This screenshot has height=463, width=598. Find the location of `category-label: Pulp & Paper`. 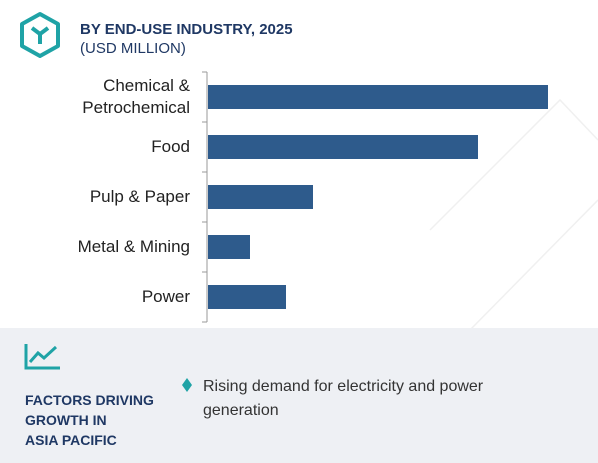

category-label: Pulp & Paper is located at coordinates (139, 196).